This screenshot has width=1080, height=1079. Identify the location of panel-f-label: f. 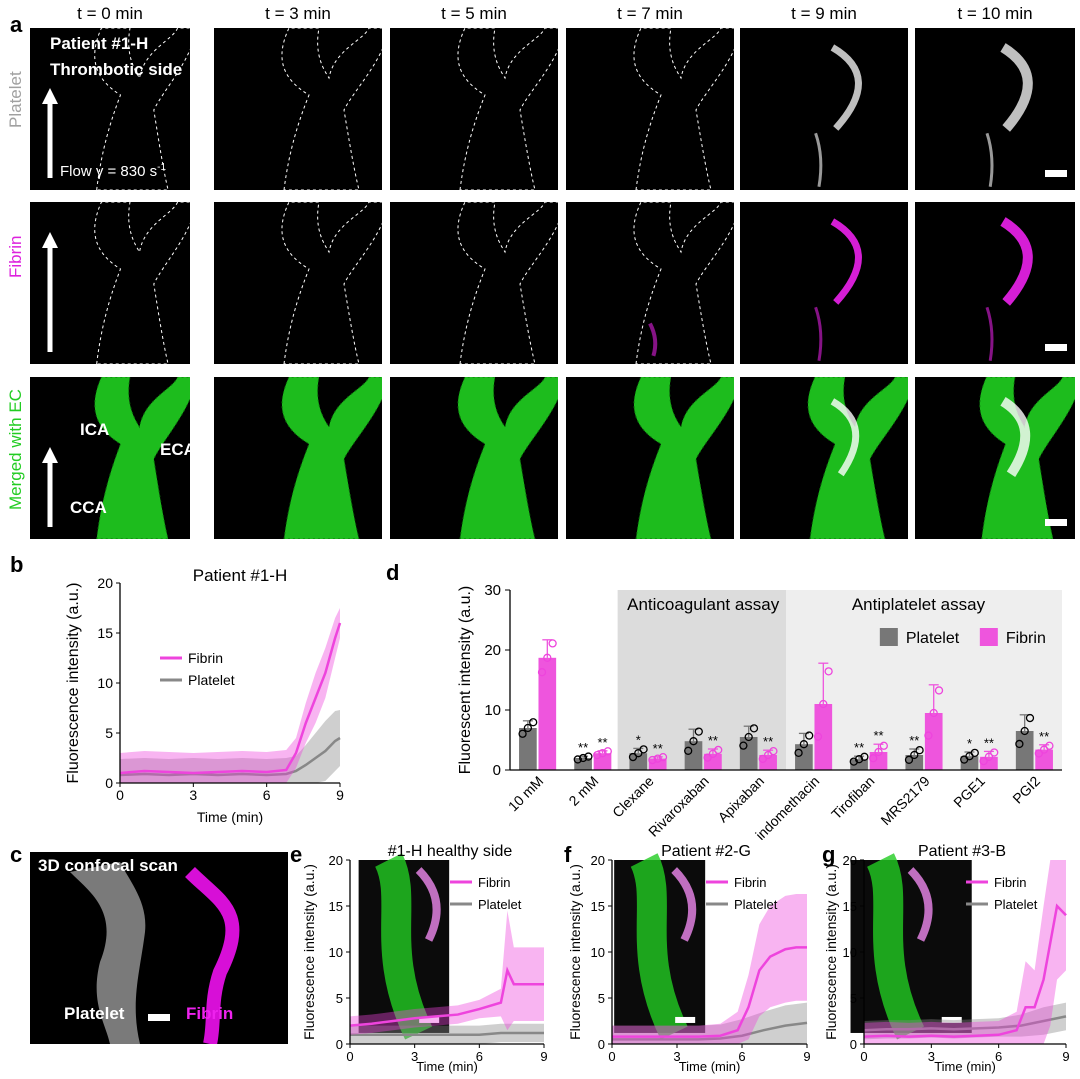
(568, 854).